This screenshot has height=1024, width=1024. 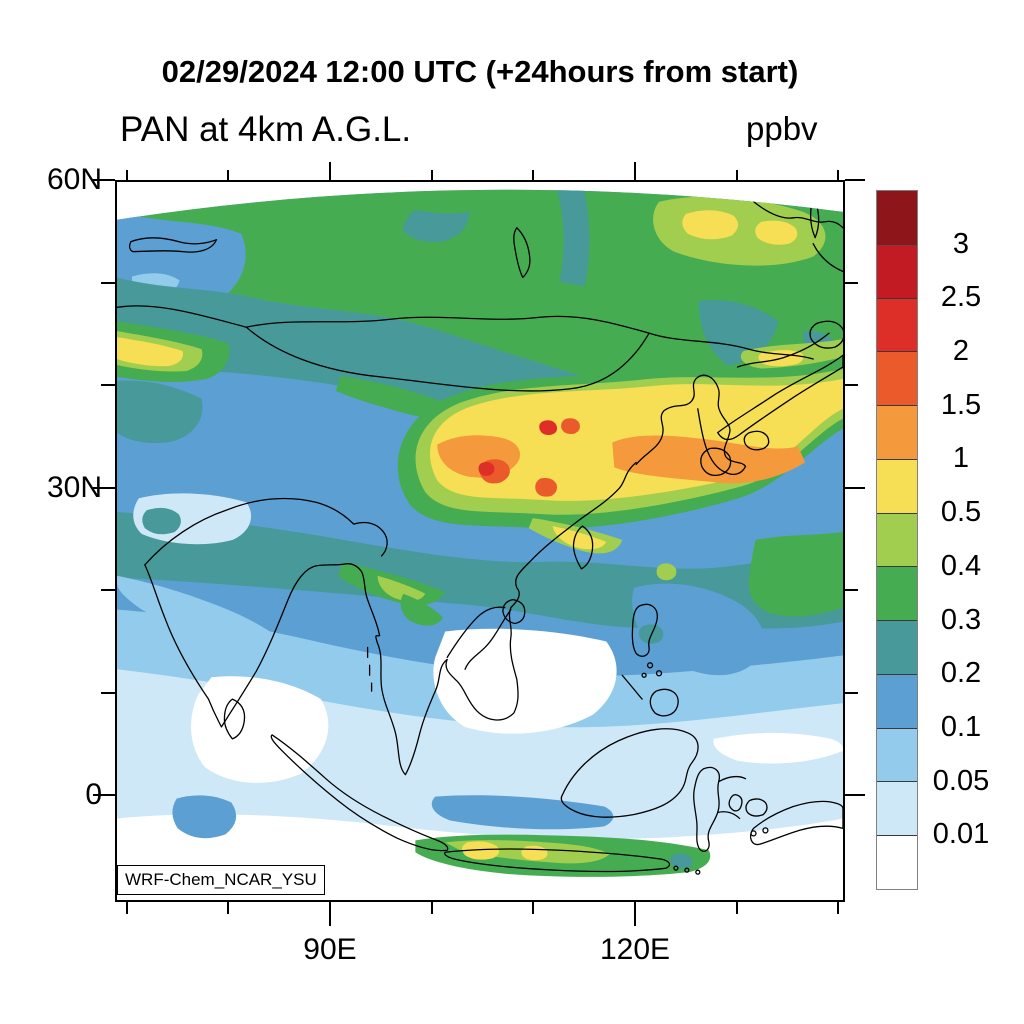 What do you see at coordinates (74, 179) in the screenshot?
I see `y-tick-label-60n: 60N` at bounding box center [74, 179].